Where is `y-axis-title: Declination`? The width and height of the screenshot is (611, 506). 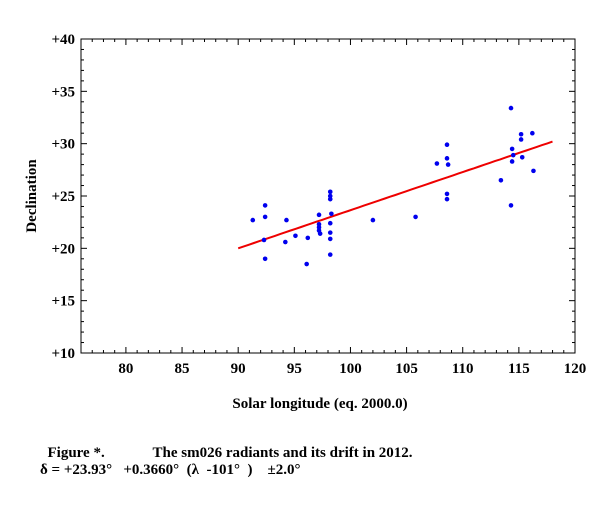 y-axis-title: Declination is located at coordinates (32, 196).